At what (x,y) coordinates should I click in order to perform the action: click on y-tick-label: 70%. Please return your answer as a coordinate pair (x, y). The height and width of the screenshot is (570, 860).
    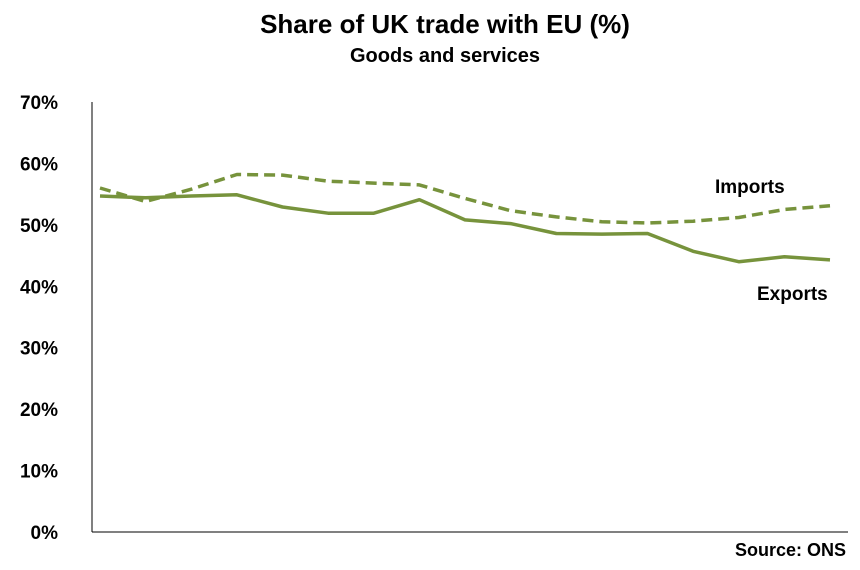
    Looking at the image, I should click on (39, 103).